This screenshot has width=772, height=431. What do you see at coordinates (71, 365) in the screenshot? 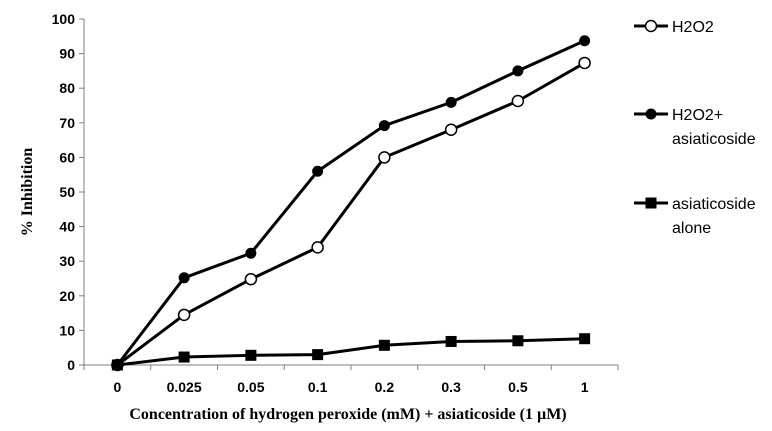
I see `y-tick-label: 0` at bounding box center [71, 365].